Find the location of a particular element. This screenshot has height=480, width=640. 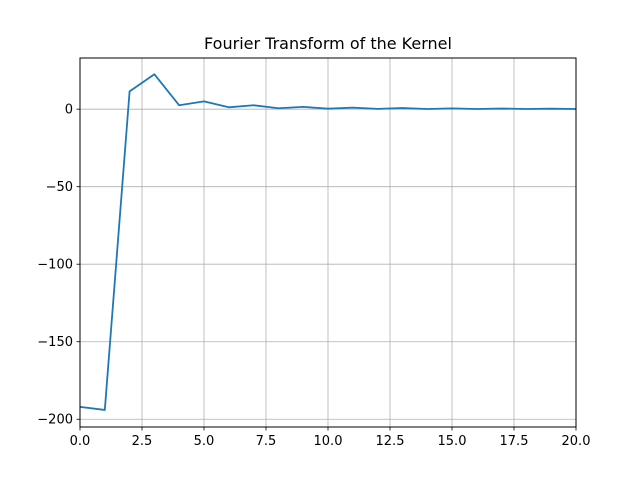

x-tick-label: 5.0 is located at coordinates (204, 441).